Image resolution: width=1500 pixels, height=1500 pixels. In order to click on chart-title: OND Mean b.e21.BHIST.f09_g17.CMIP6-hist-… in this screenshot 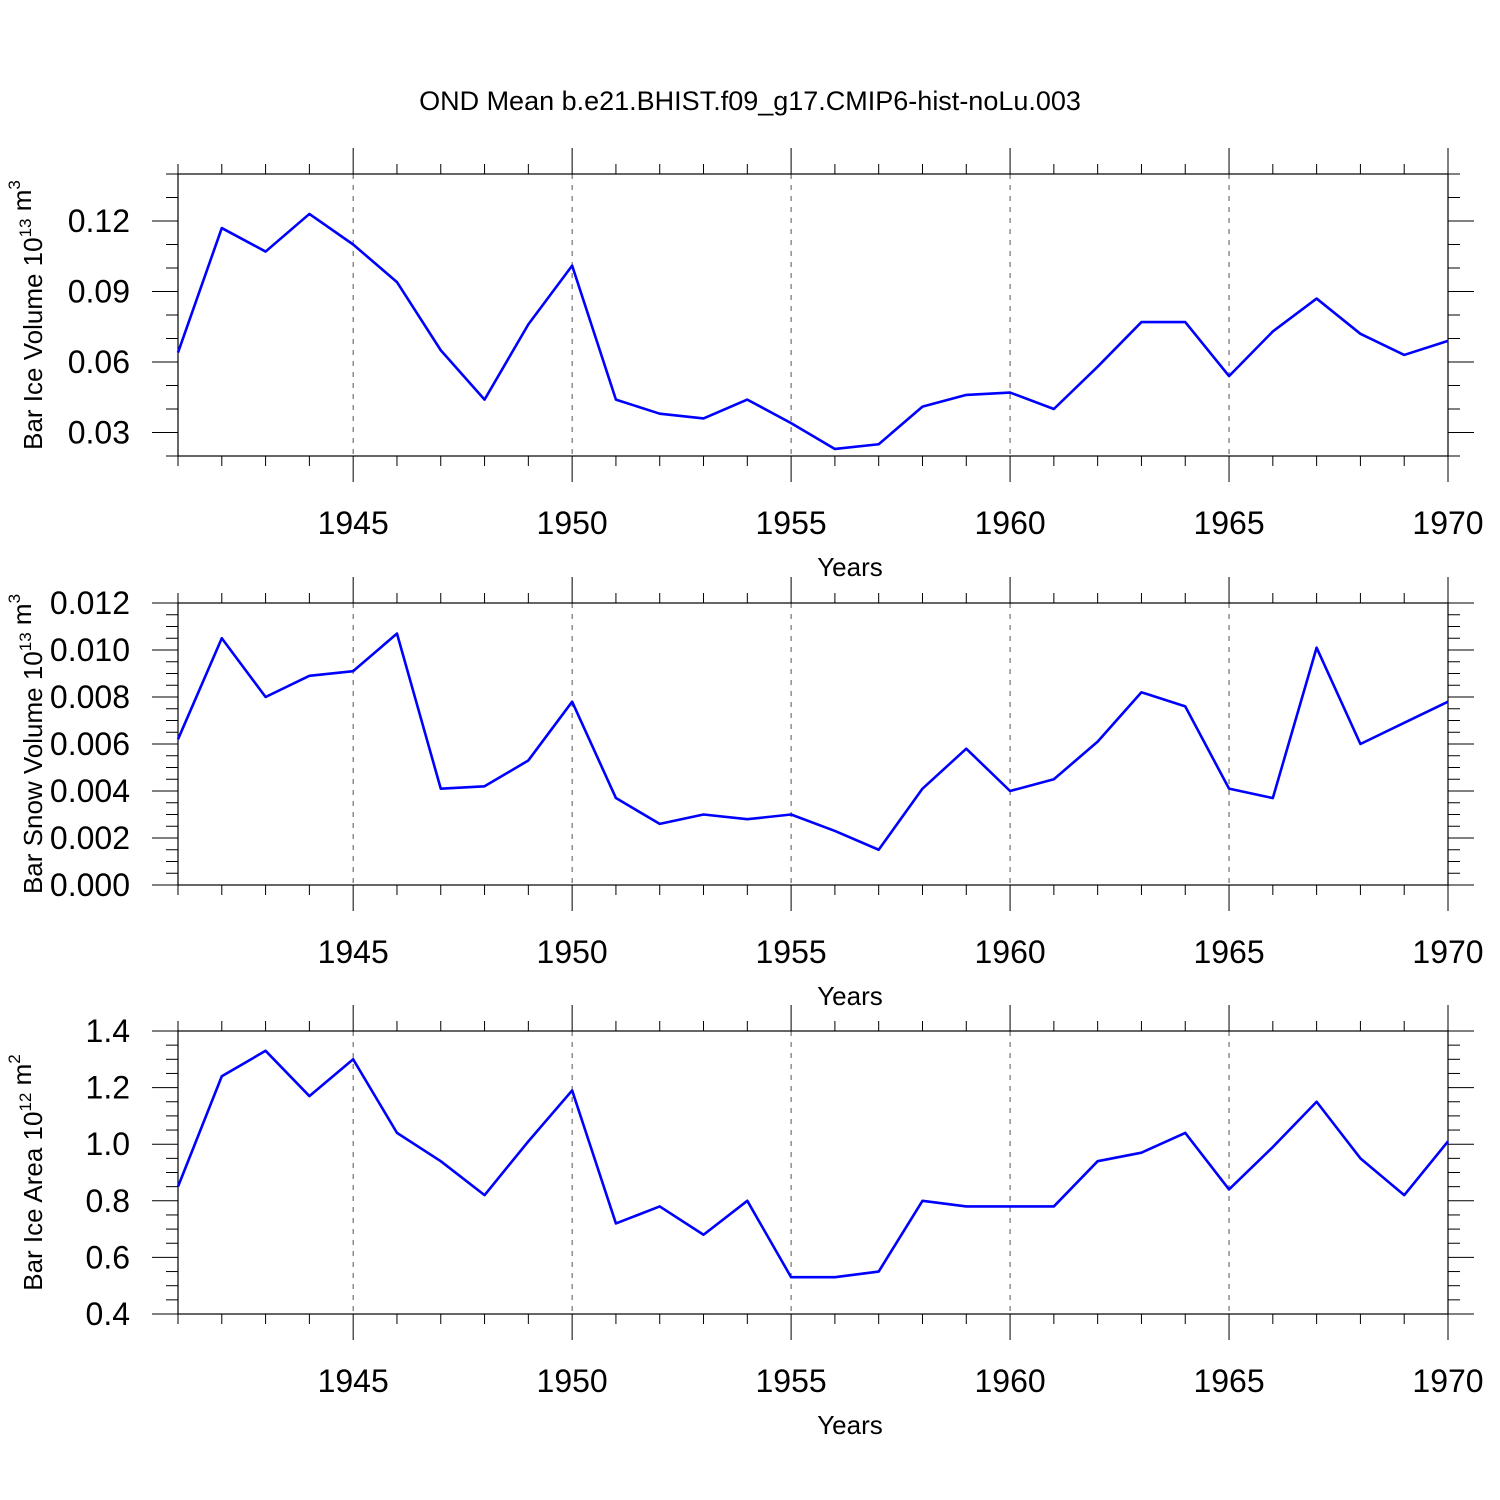, I will do `click(750, 101)`.